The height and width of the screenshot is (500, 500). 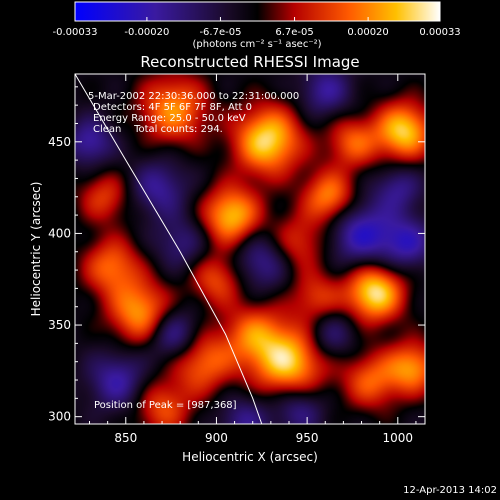 I want to click on annotation-clean: Clean Total counts: 294., so click(x=158, y=129).